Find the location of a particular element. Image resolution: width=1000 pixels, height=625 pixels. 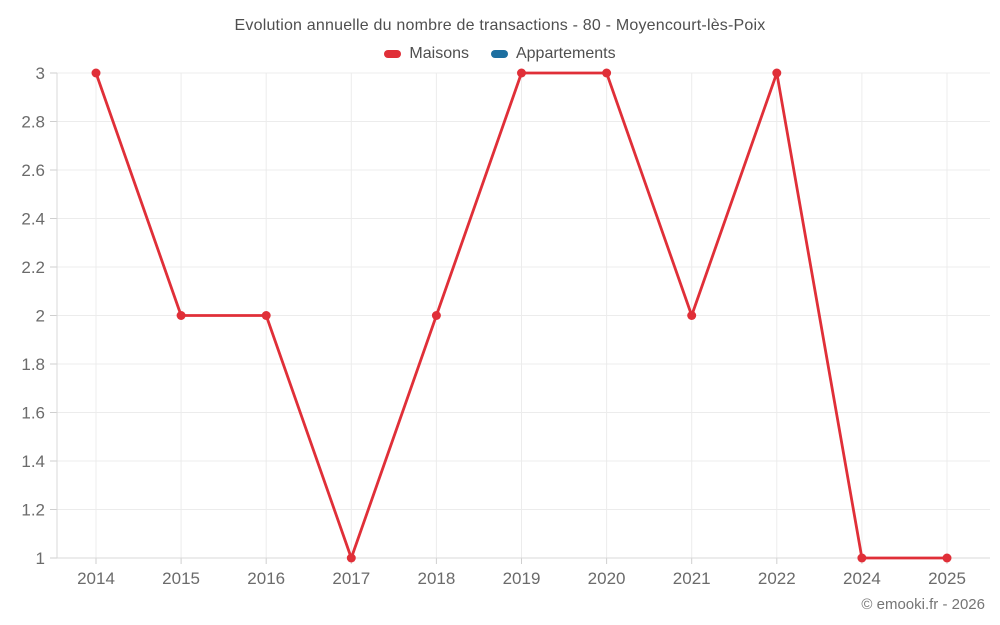

x-axis-label: 2018 is located at coordinates (436, 578).